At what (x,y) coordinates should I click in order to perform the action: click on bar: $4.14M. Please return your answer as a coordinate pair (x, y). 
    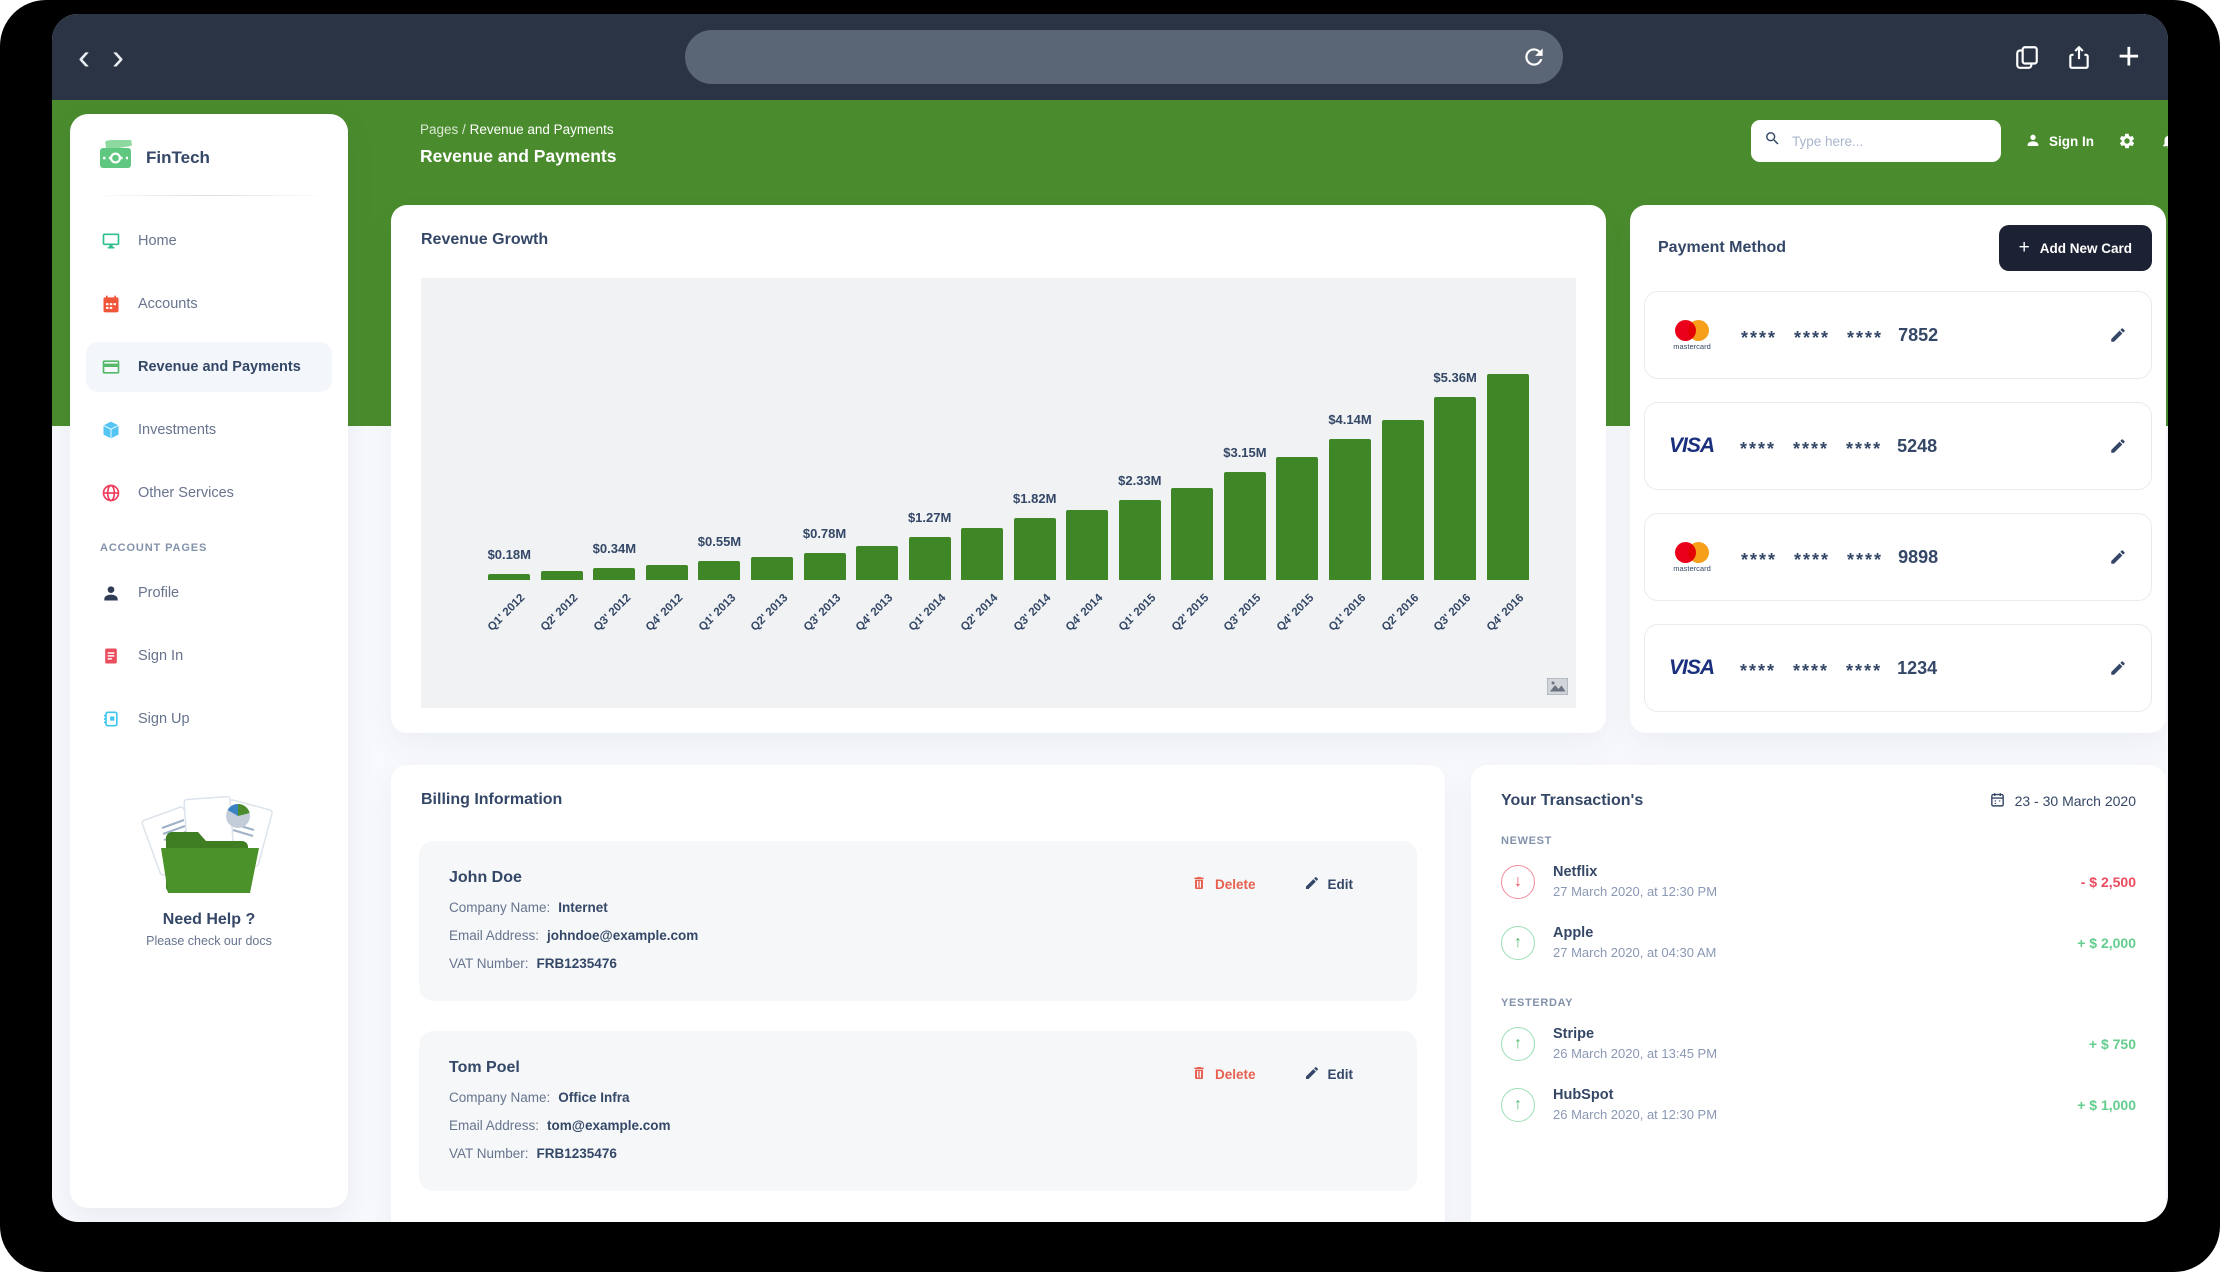
    Looking at the image, I should click on (1350, 496).